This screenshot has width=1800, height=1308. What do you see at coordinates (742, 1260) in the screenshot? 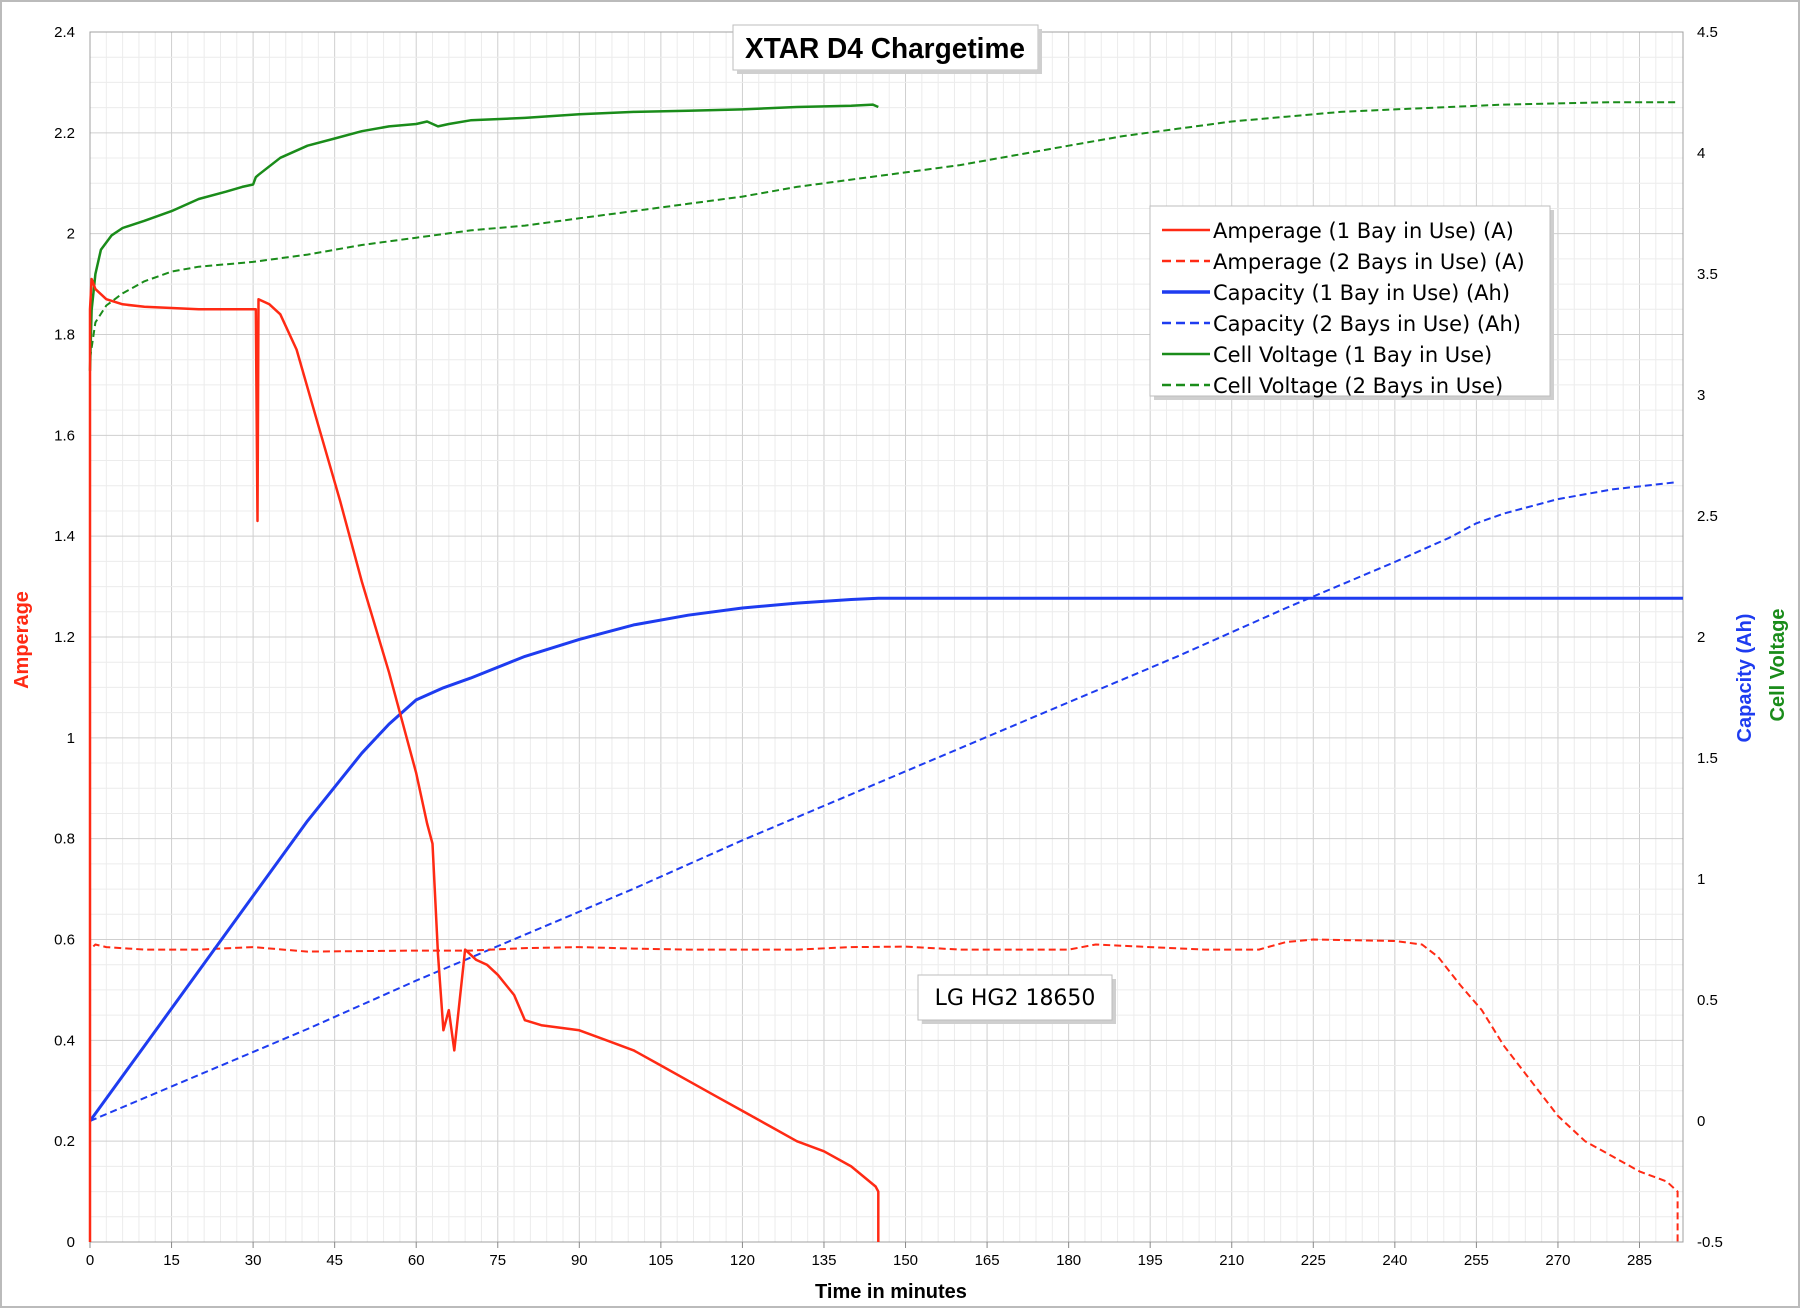
I see `x-tick-label: 120` at bounding box center [742, 1260].